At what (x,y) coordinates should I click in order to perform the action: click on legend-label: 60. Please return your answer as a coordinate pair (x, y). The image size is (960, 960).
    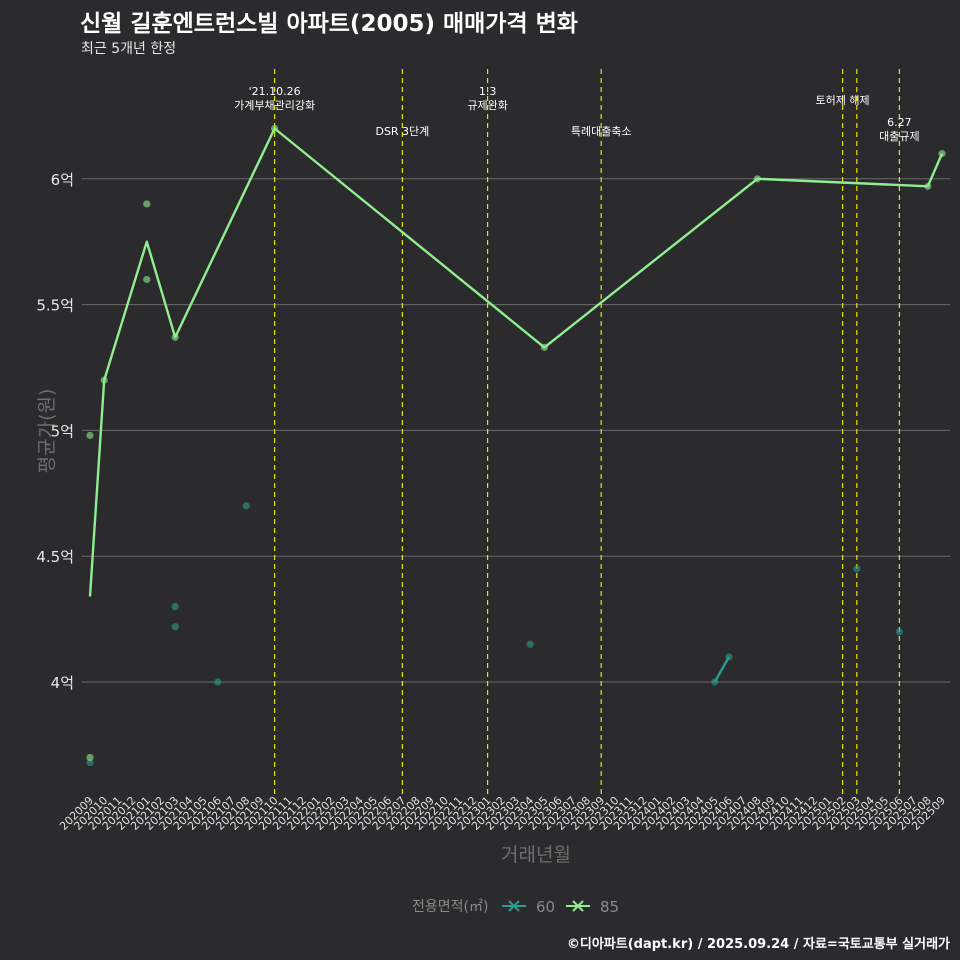
    Looking at the image, I should click on (545, 907).